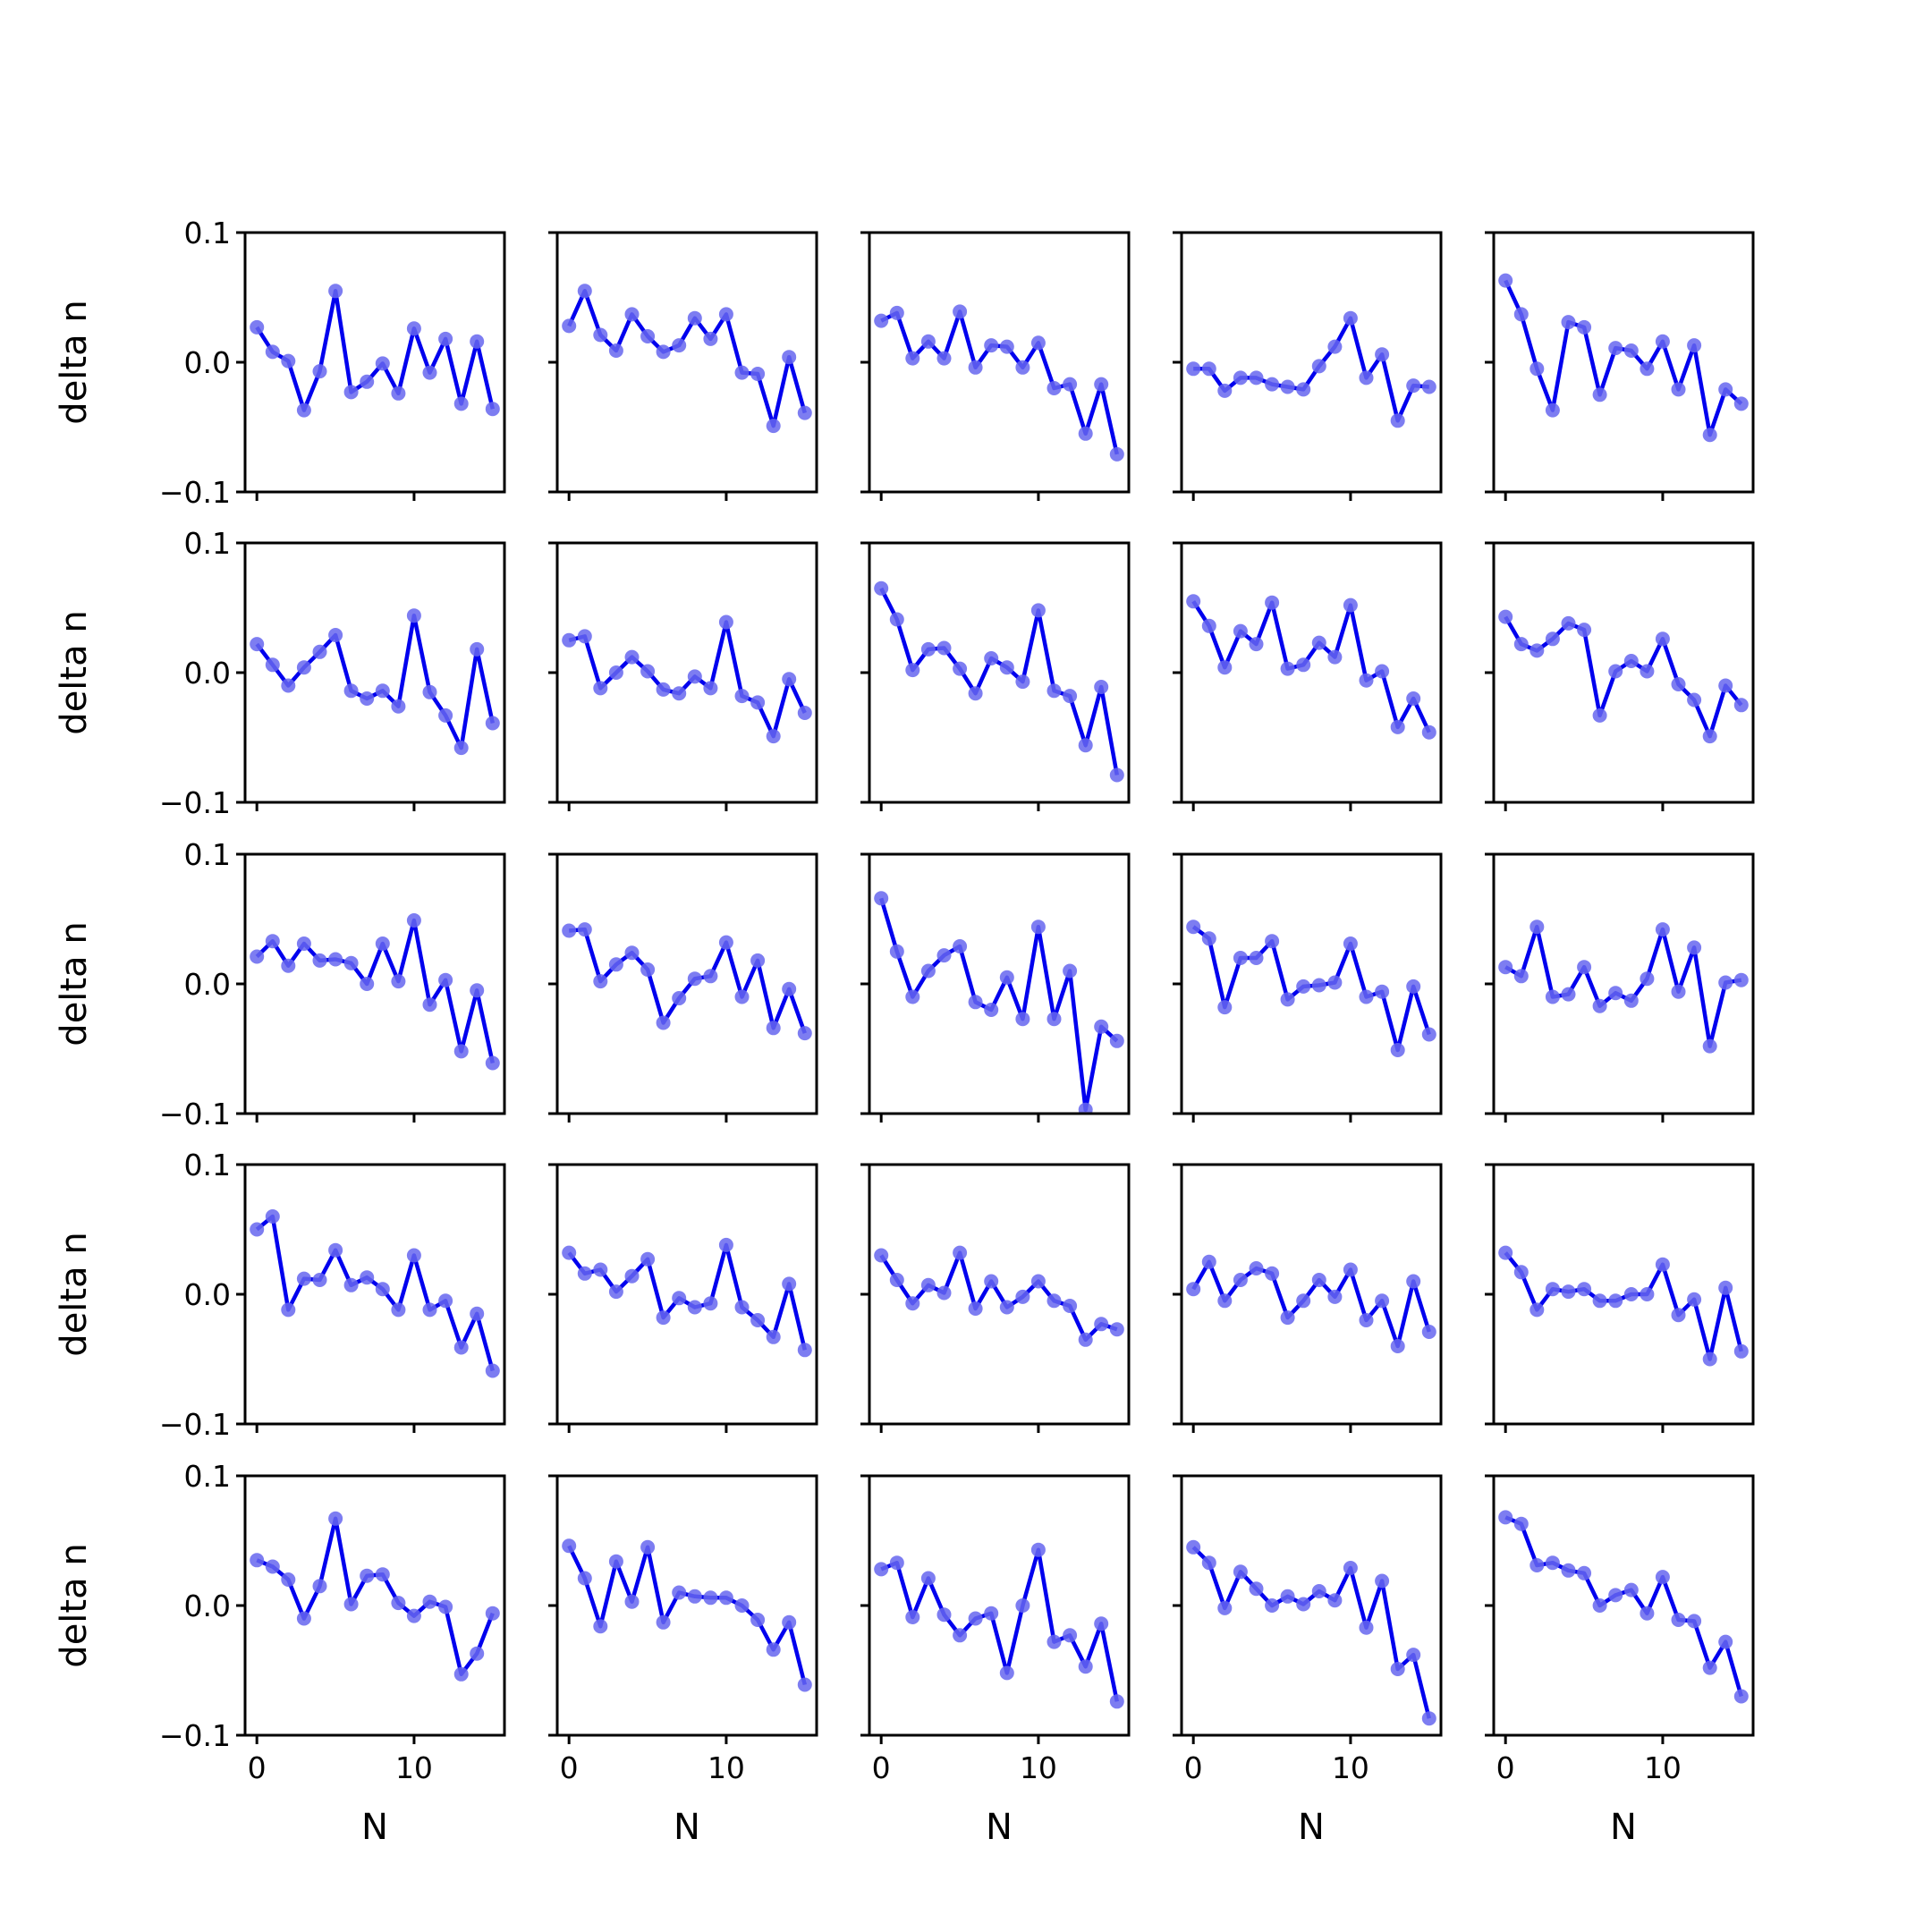 This screenshot has height=1932, width=1932. I want to click on panel-r5-c3: 0 10N, so click(995, 1661).